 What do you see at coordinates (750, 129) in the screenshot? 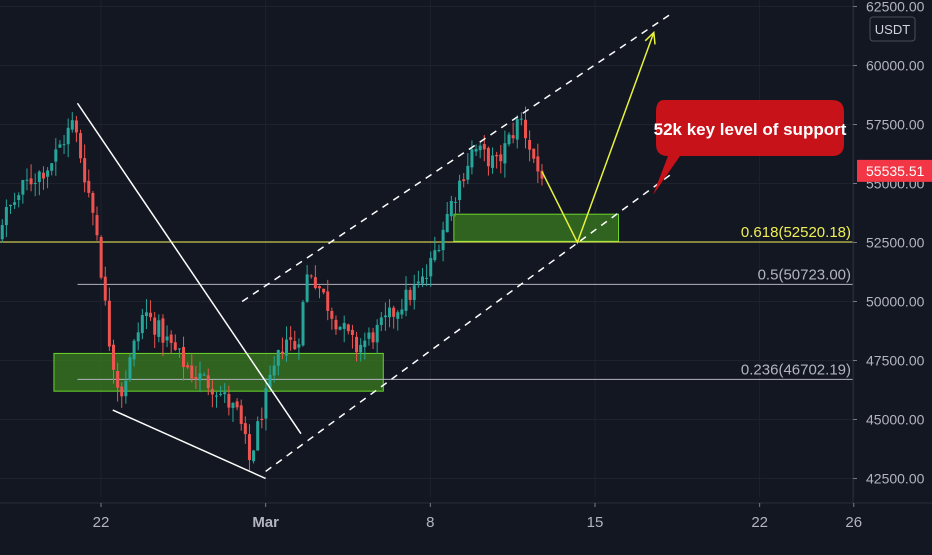
I see `callout-text: 52k key level of support` at bounding box center [750, 129].